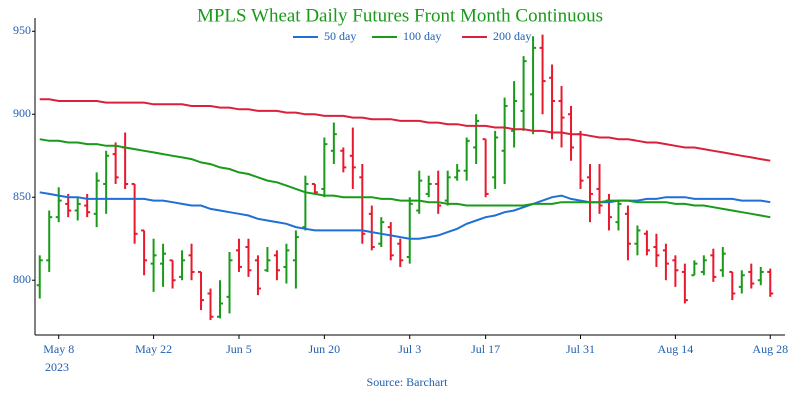 Image resolution: width=800 pixels, height=405 pixels. I want to click on x-tick-label: May 22, so click(153, 349).